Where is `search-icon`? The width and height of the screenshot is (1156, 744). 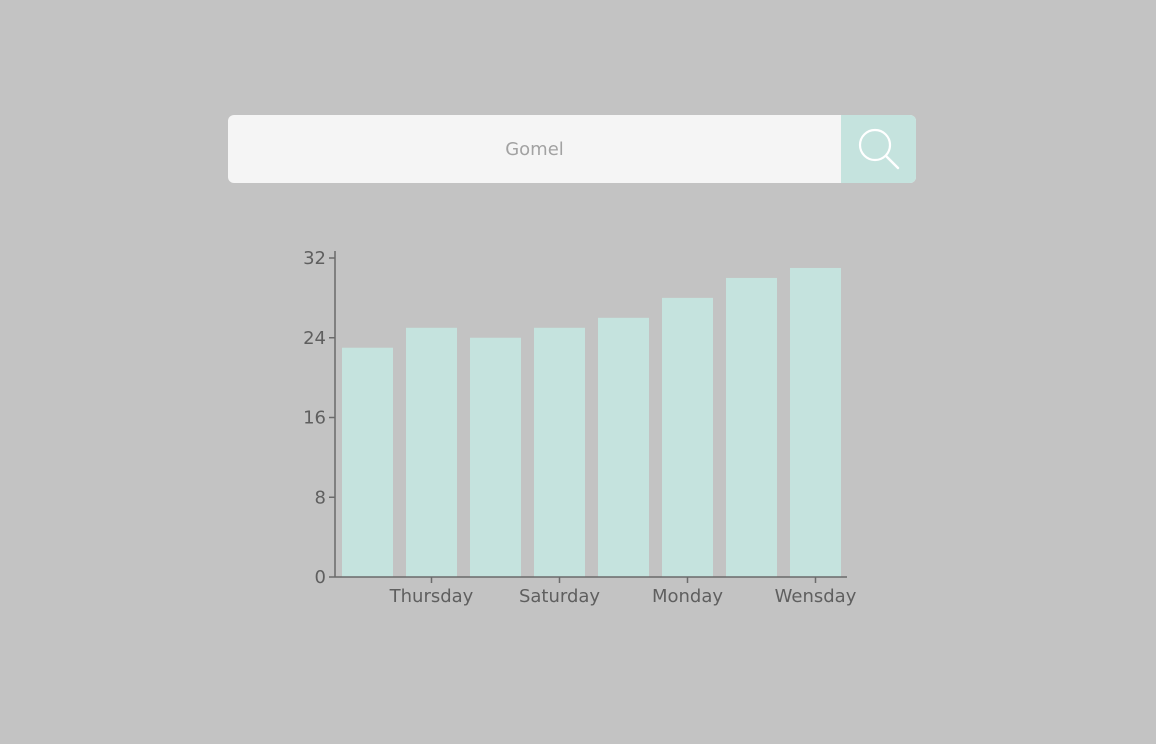
search-icon is located at coordinates (878, 149).